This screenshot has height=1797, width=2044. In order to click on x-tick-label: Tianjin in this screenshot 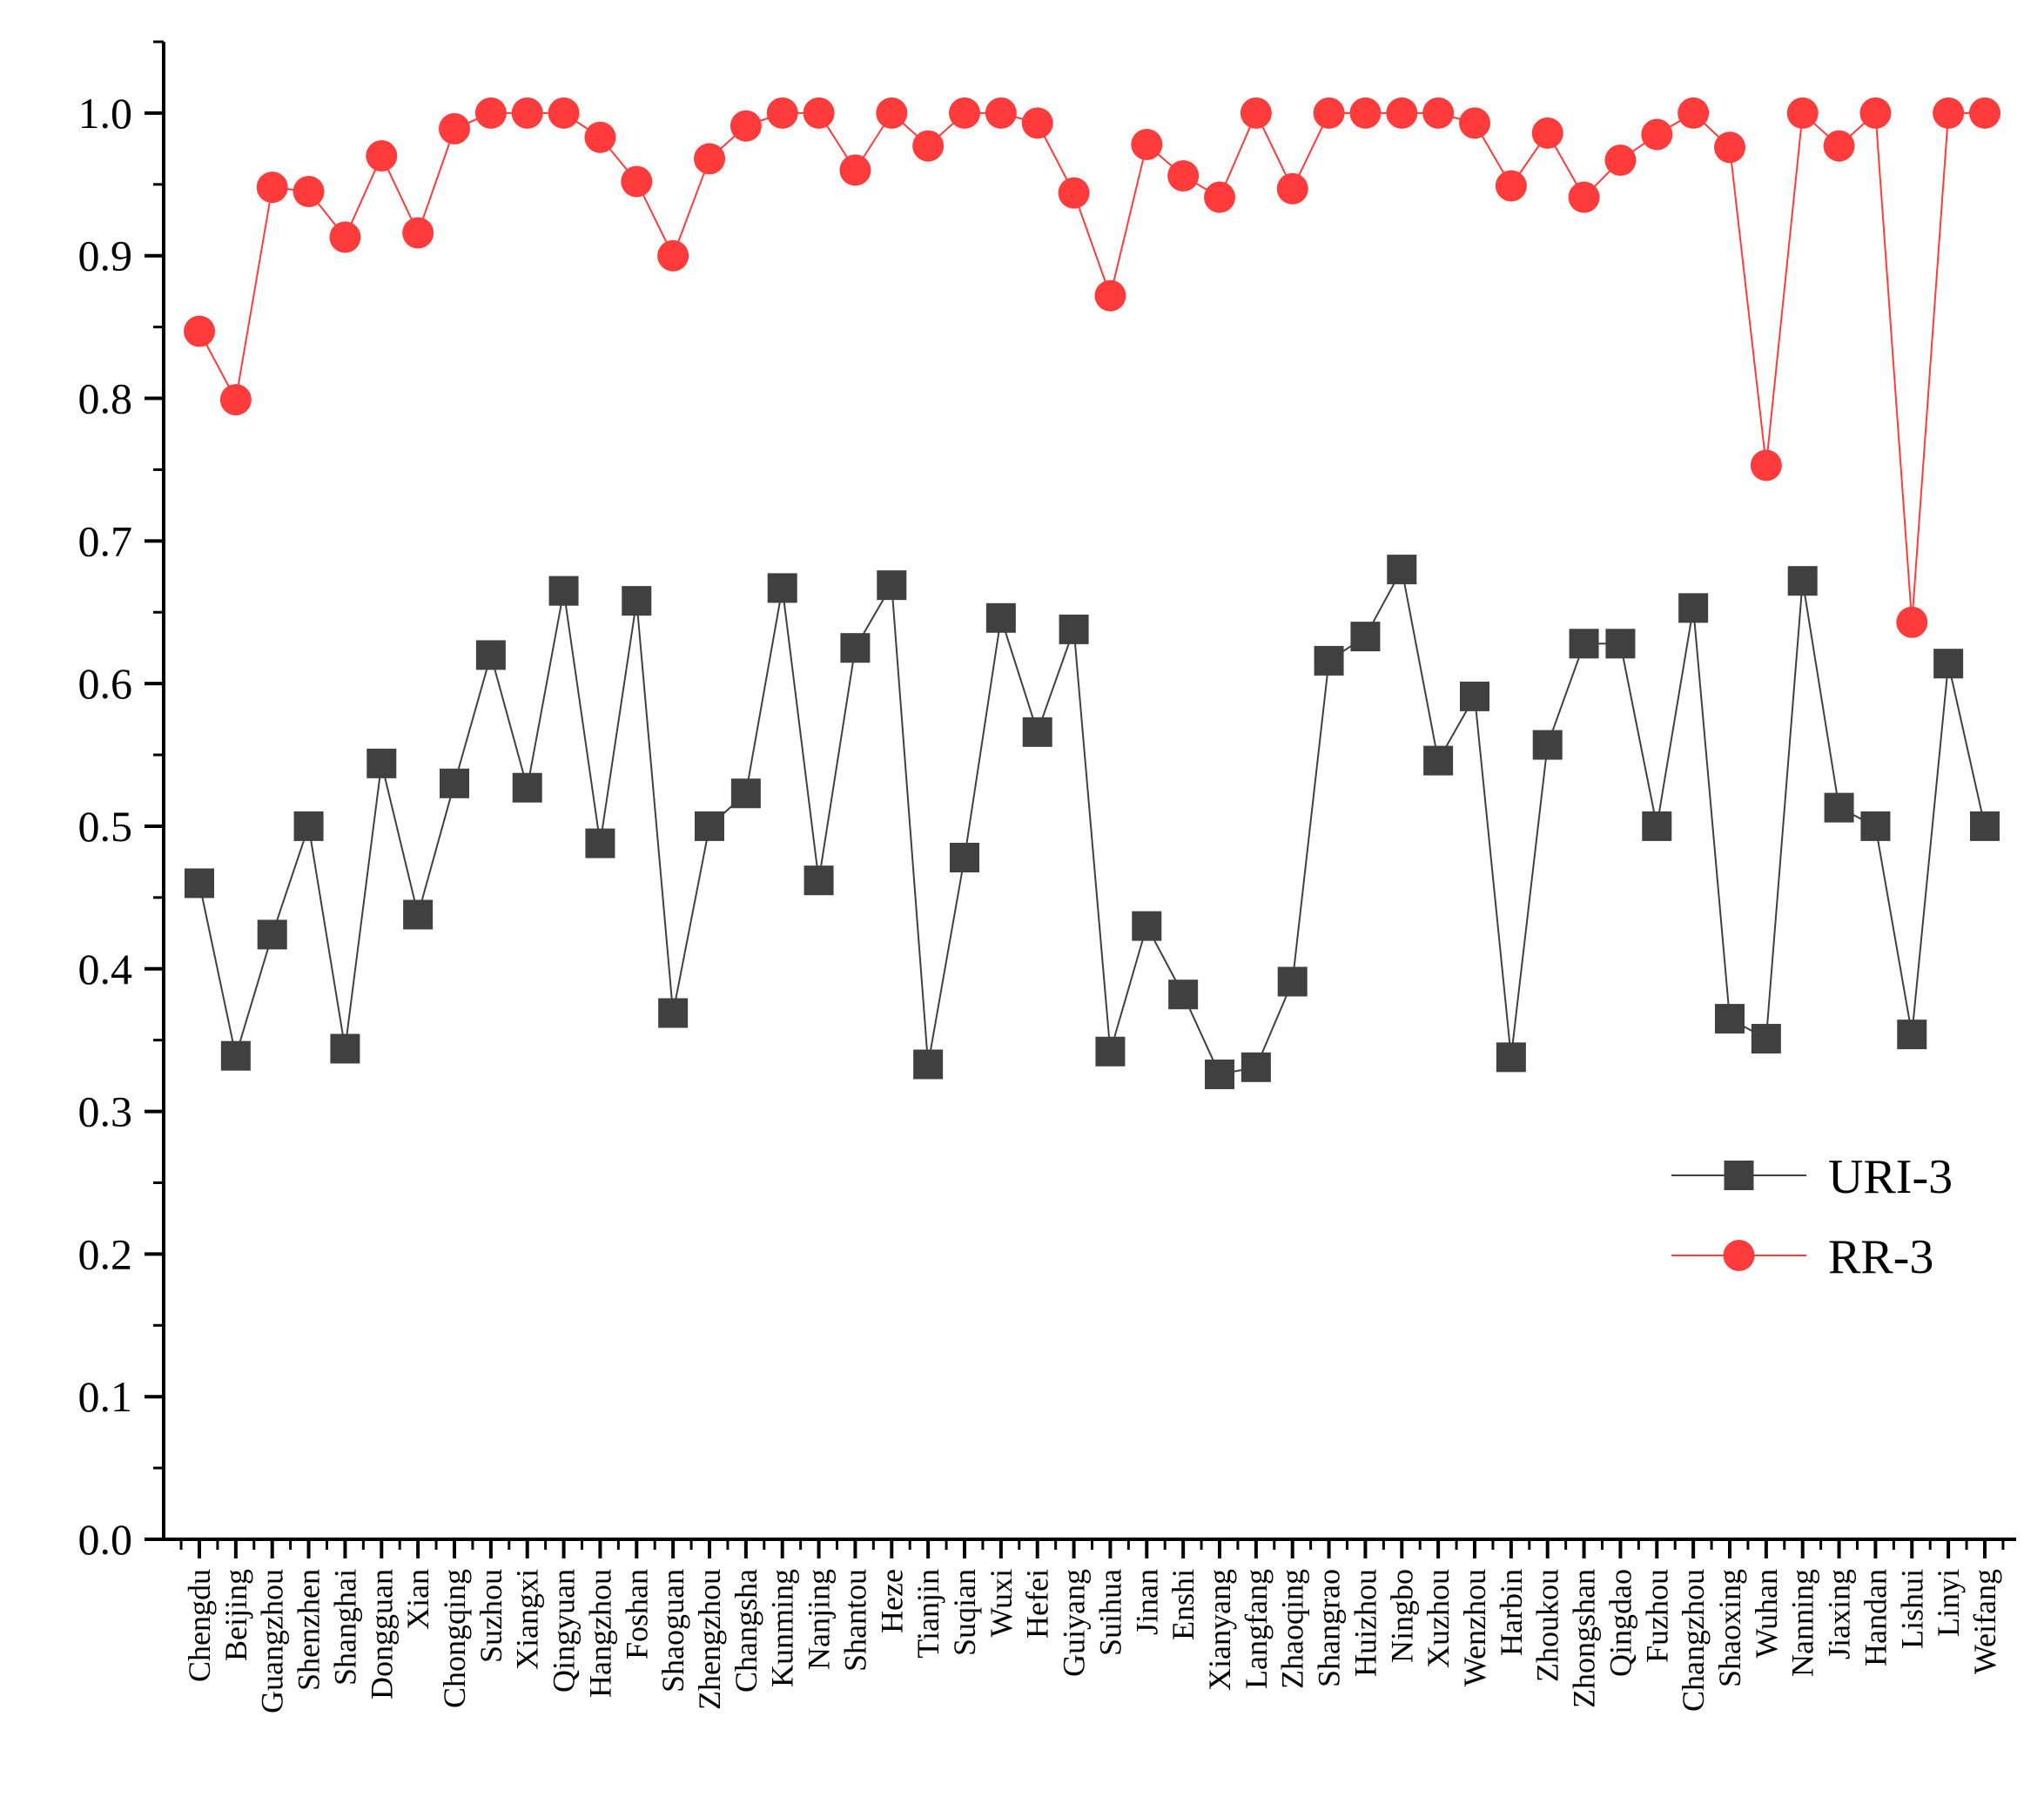, I will do `click(928, 1614)`.